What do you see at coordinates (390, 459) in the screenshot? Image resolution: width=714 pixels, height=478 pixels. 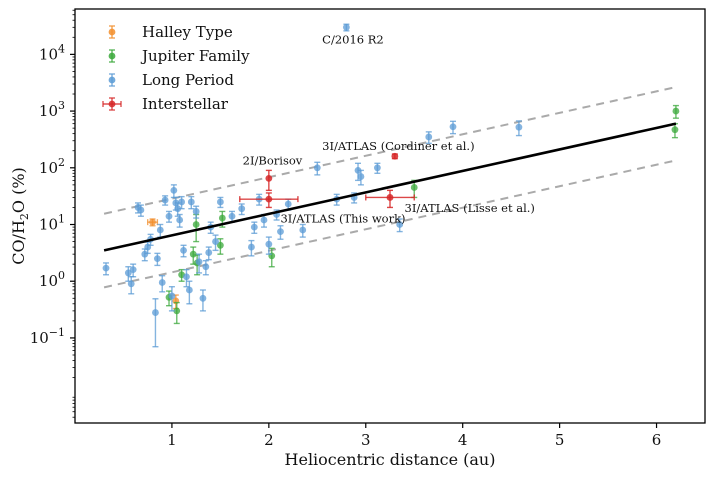 I see `x-axis-title: Heliocentric distance (au)` at bounding box center [390, 459].